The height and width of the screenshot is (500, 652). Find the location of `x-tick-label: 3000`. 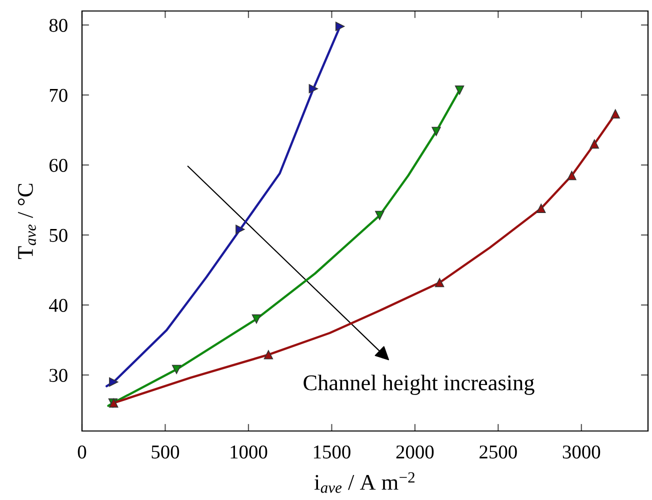

x-tick-label: 3000 is located at coordinates (581, 452).